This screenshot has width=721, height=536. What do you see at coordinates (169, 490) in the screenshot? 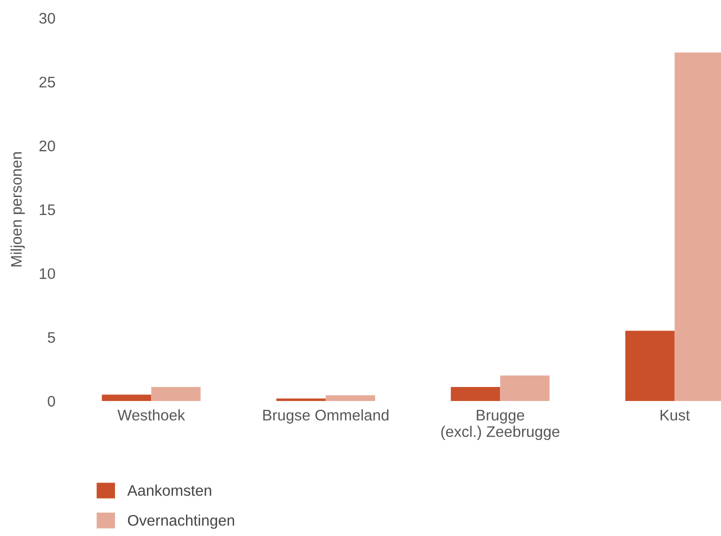
I see `legend-label: Aankomsten` at bounding box center [169, 490].